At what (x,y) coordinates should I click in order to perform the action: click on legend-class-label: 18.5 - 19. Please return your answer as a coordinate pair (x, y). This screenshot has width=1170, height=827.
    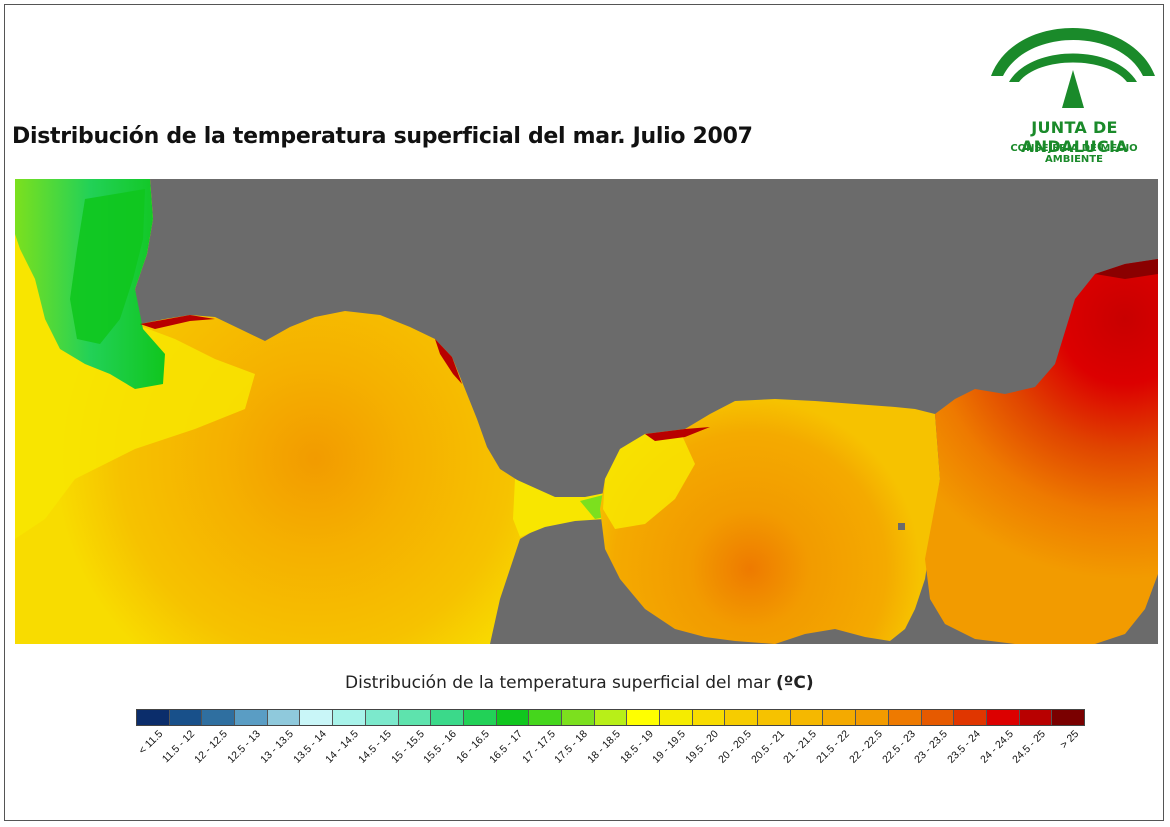
    Looking at the image, I should click on (636, 747).